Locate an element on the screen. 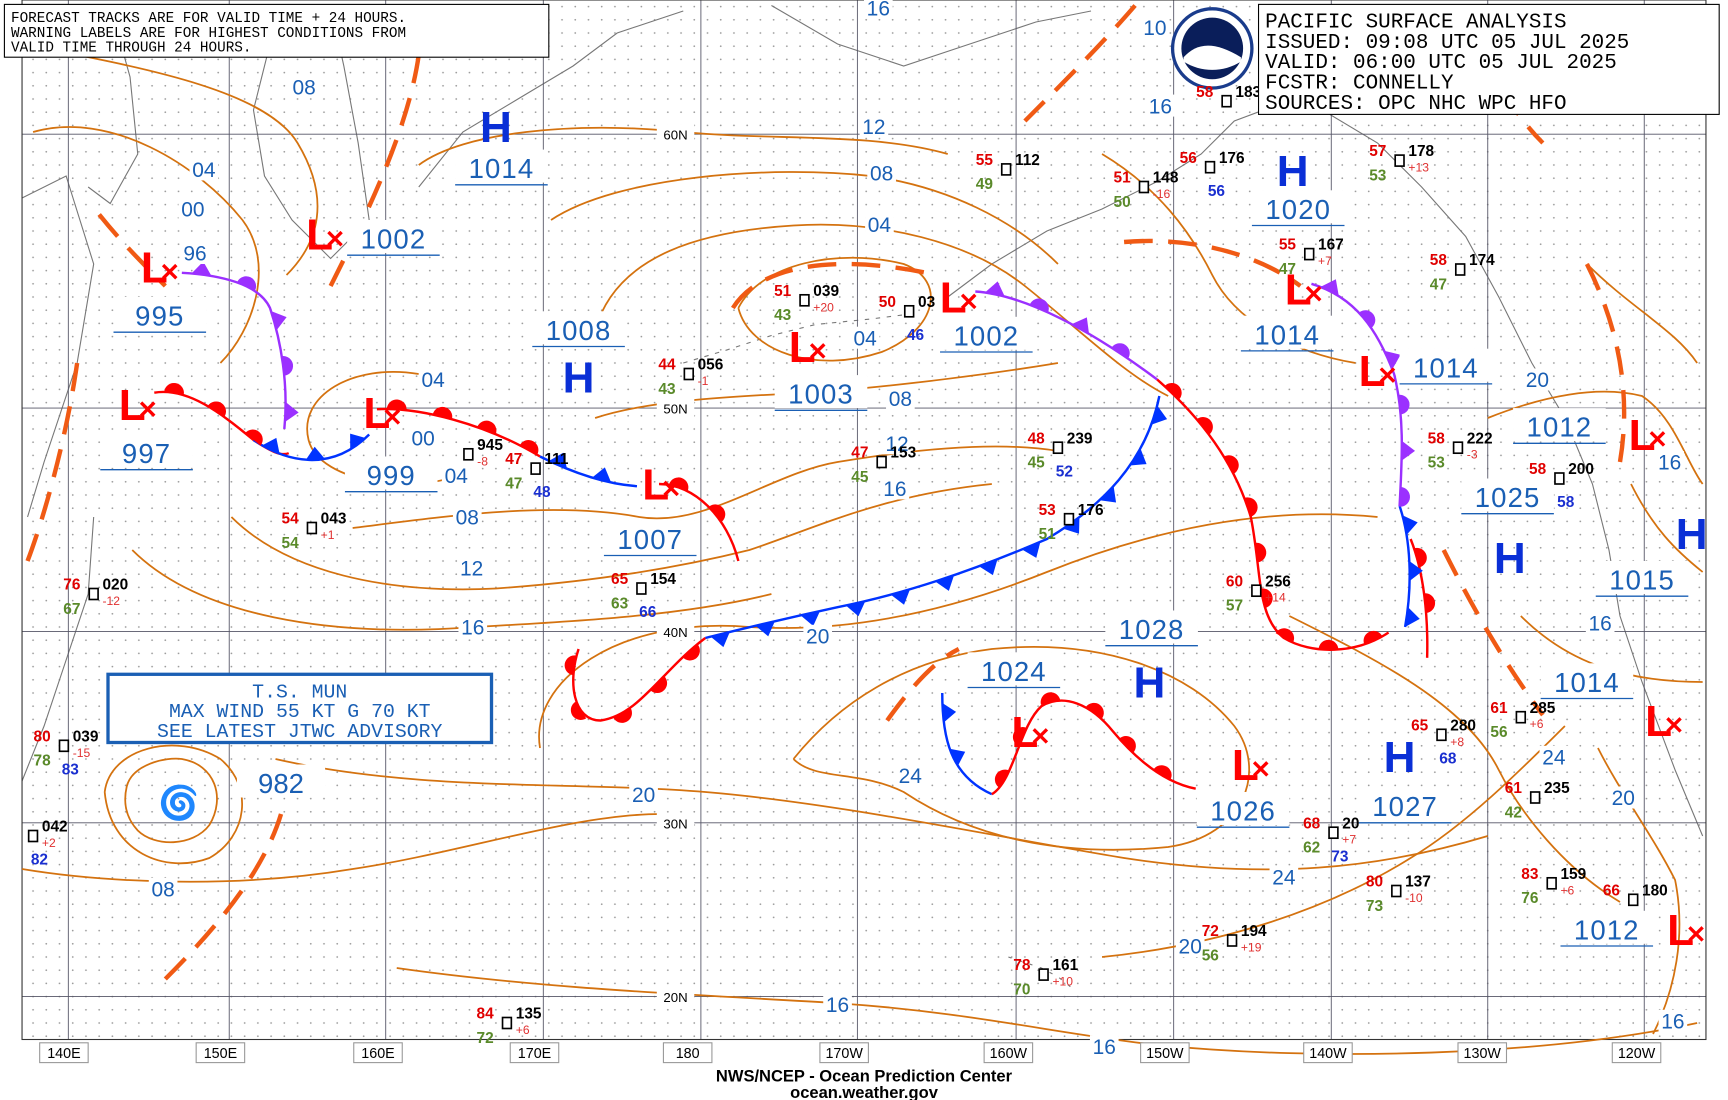 This screenshot has height=1100, width=1728. station-td: 49 is located at coordinates (984, 184).